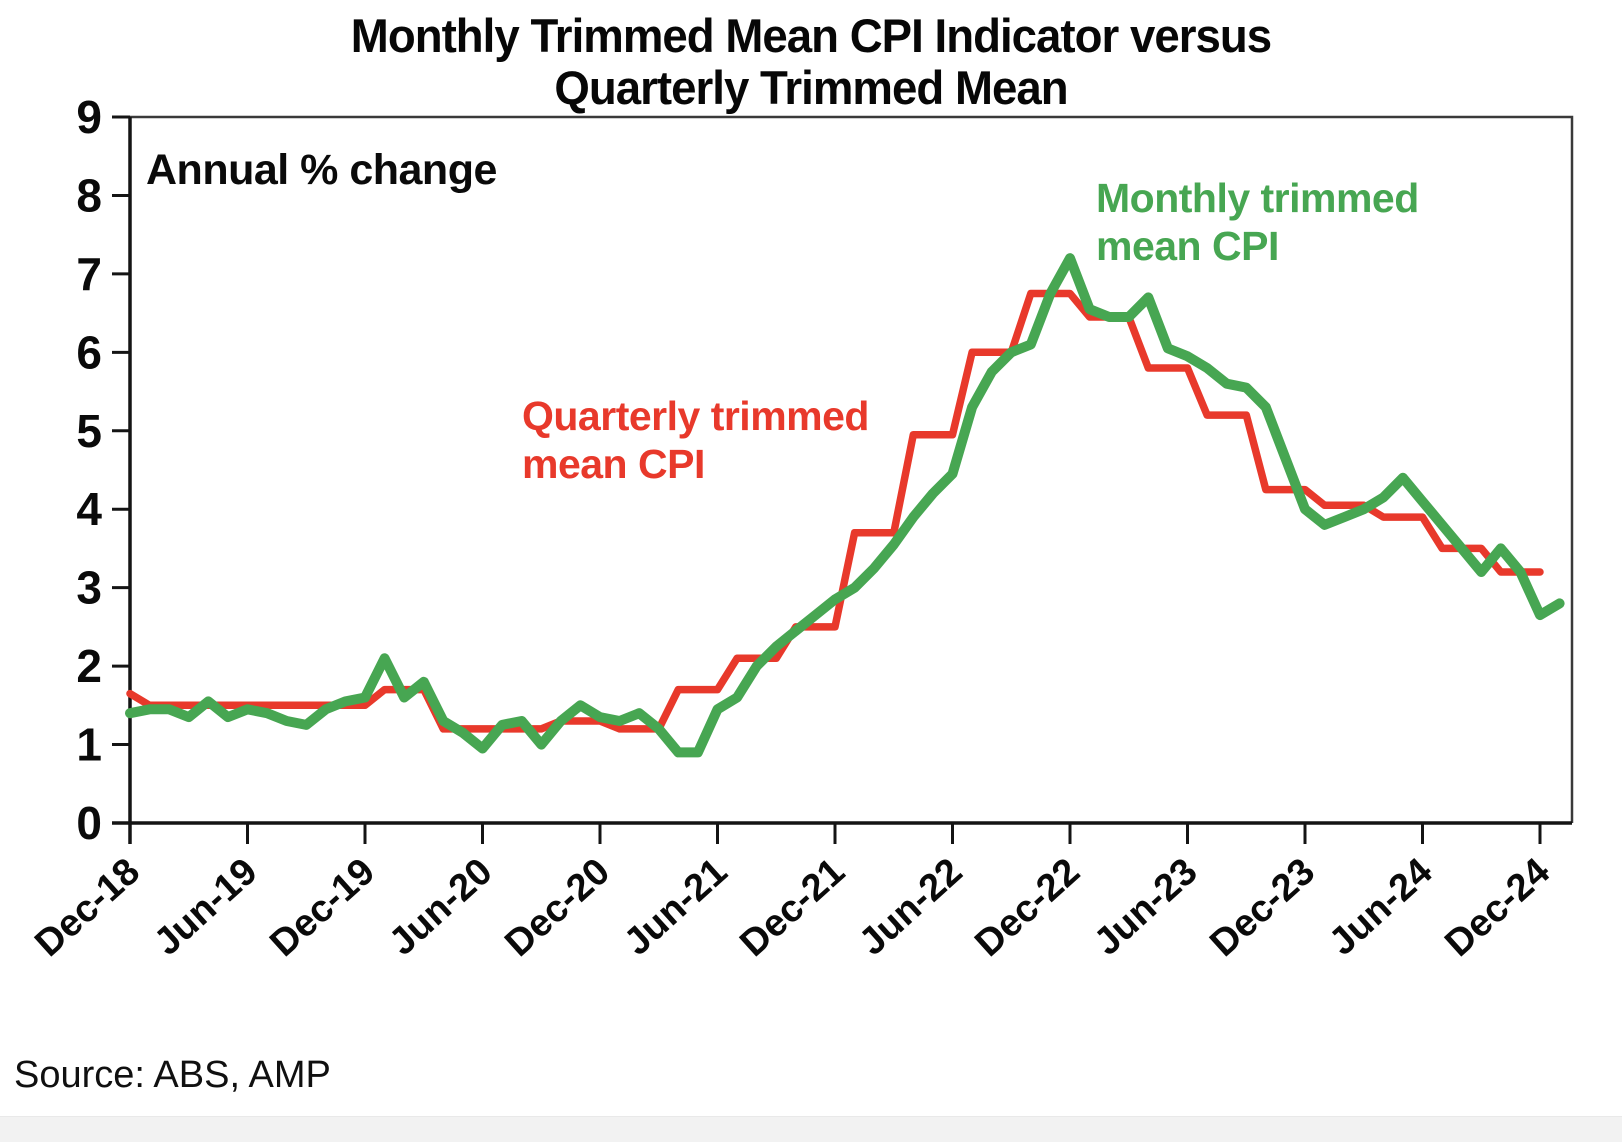 This screenshot has width=1622, height=1142. Describe the element at coordinates (811, 1129) in the screenshot. I see `bottom-strip` at that location.